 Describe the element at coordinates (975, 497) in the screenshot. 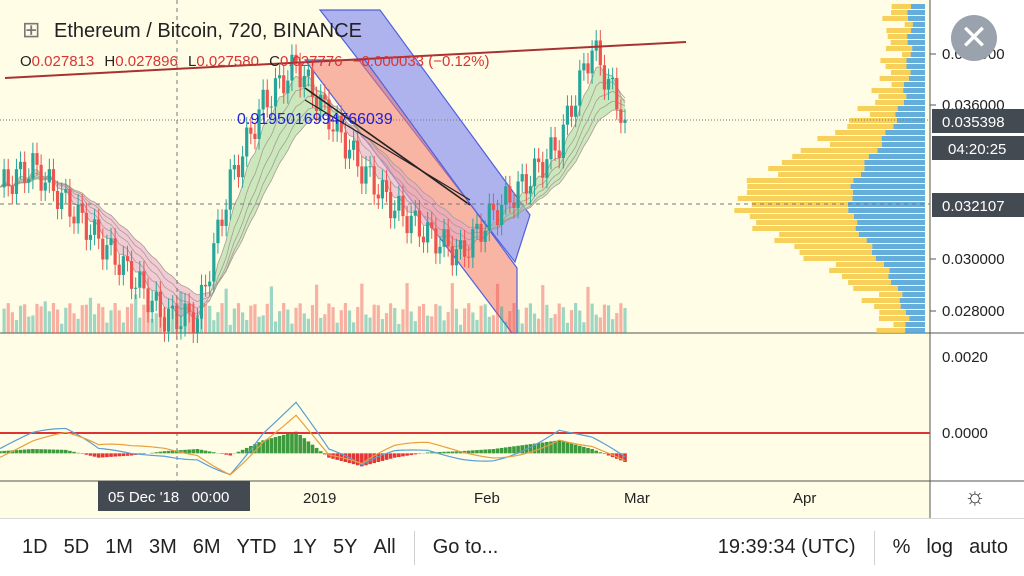

I see `gear-icon: ☼` at that location.